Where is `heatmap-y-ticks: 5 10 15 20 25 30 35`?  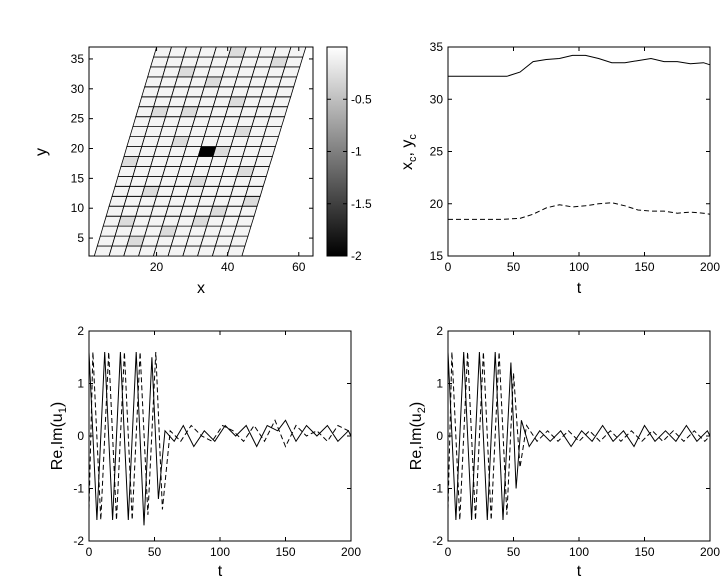
heatmap-y-ticks: 5 10 15 20 25 30 35 is located at coordinates (192, 148).